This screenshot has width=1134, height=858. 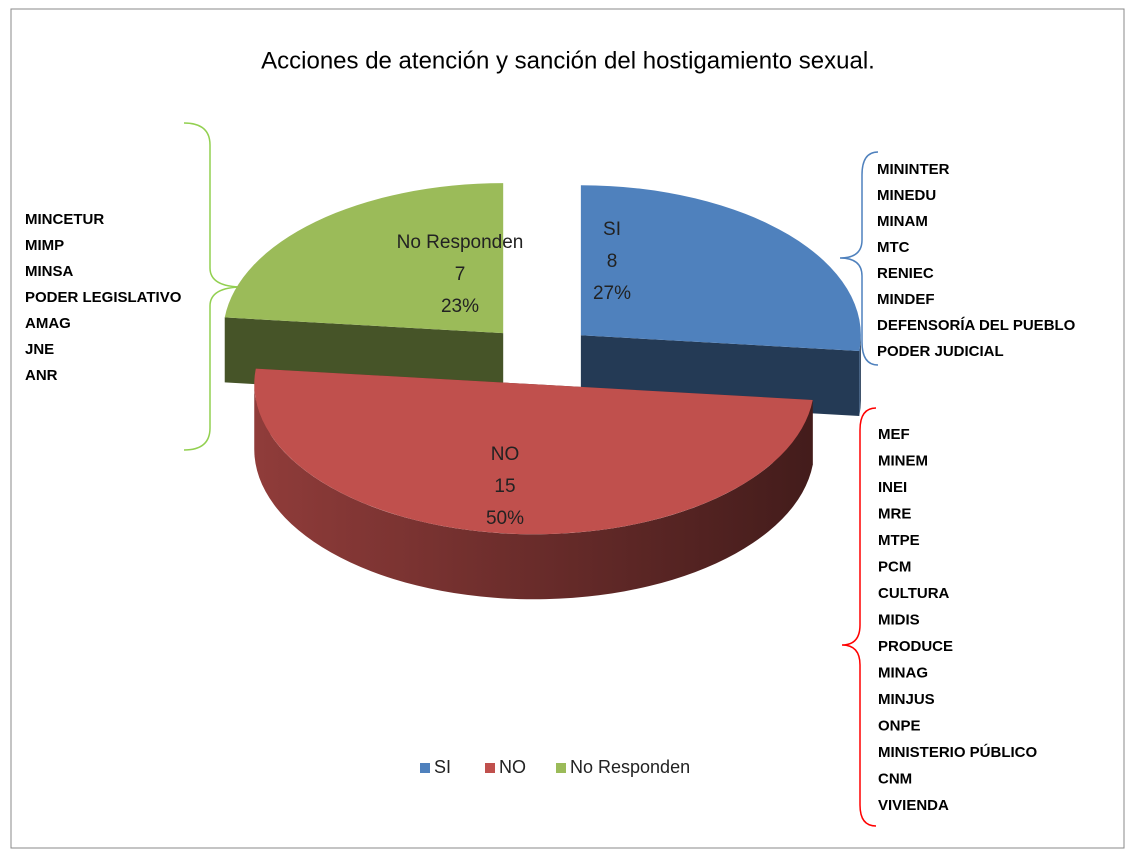 I want to click on annotation: MEF, so click(x=894, y=434).